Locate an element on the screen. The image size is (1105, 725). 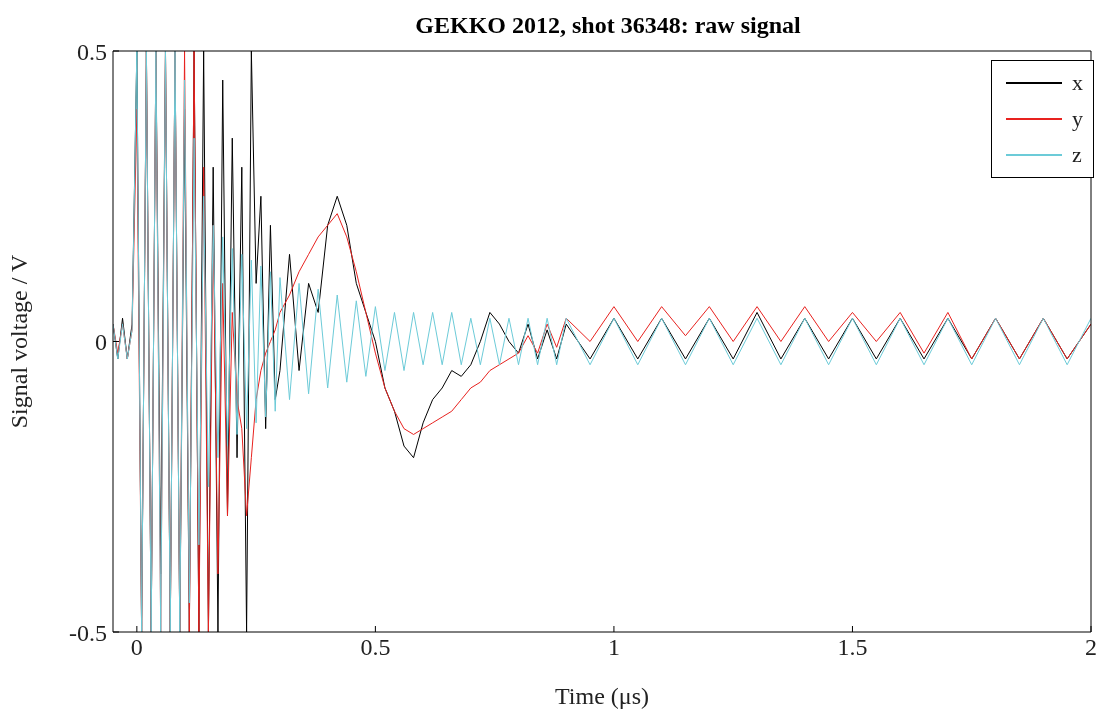
legend-label: x is located at coordinates (1077, 83).